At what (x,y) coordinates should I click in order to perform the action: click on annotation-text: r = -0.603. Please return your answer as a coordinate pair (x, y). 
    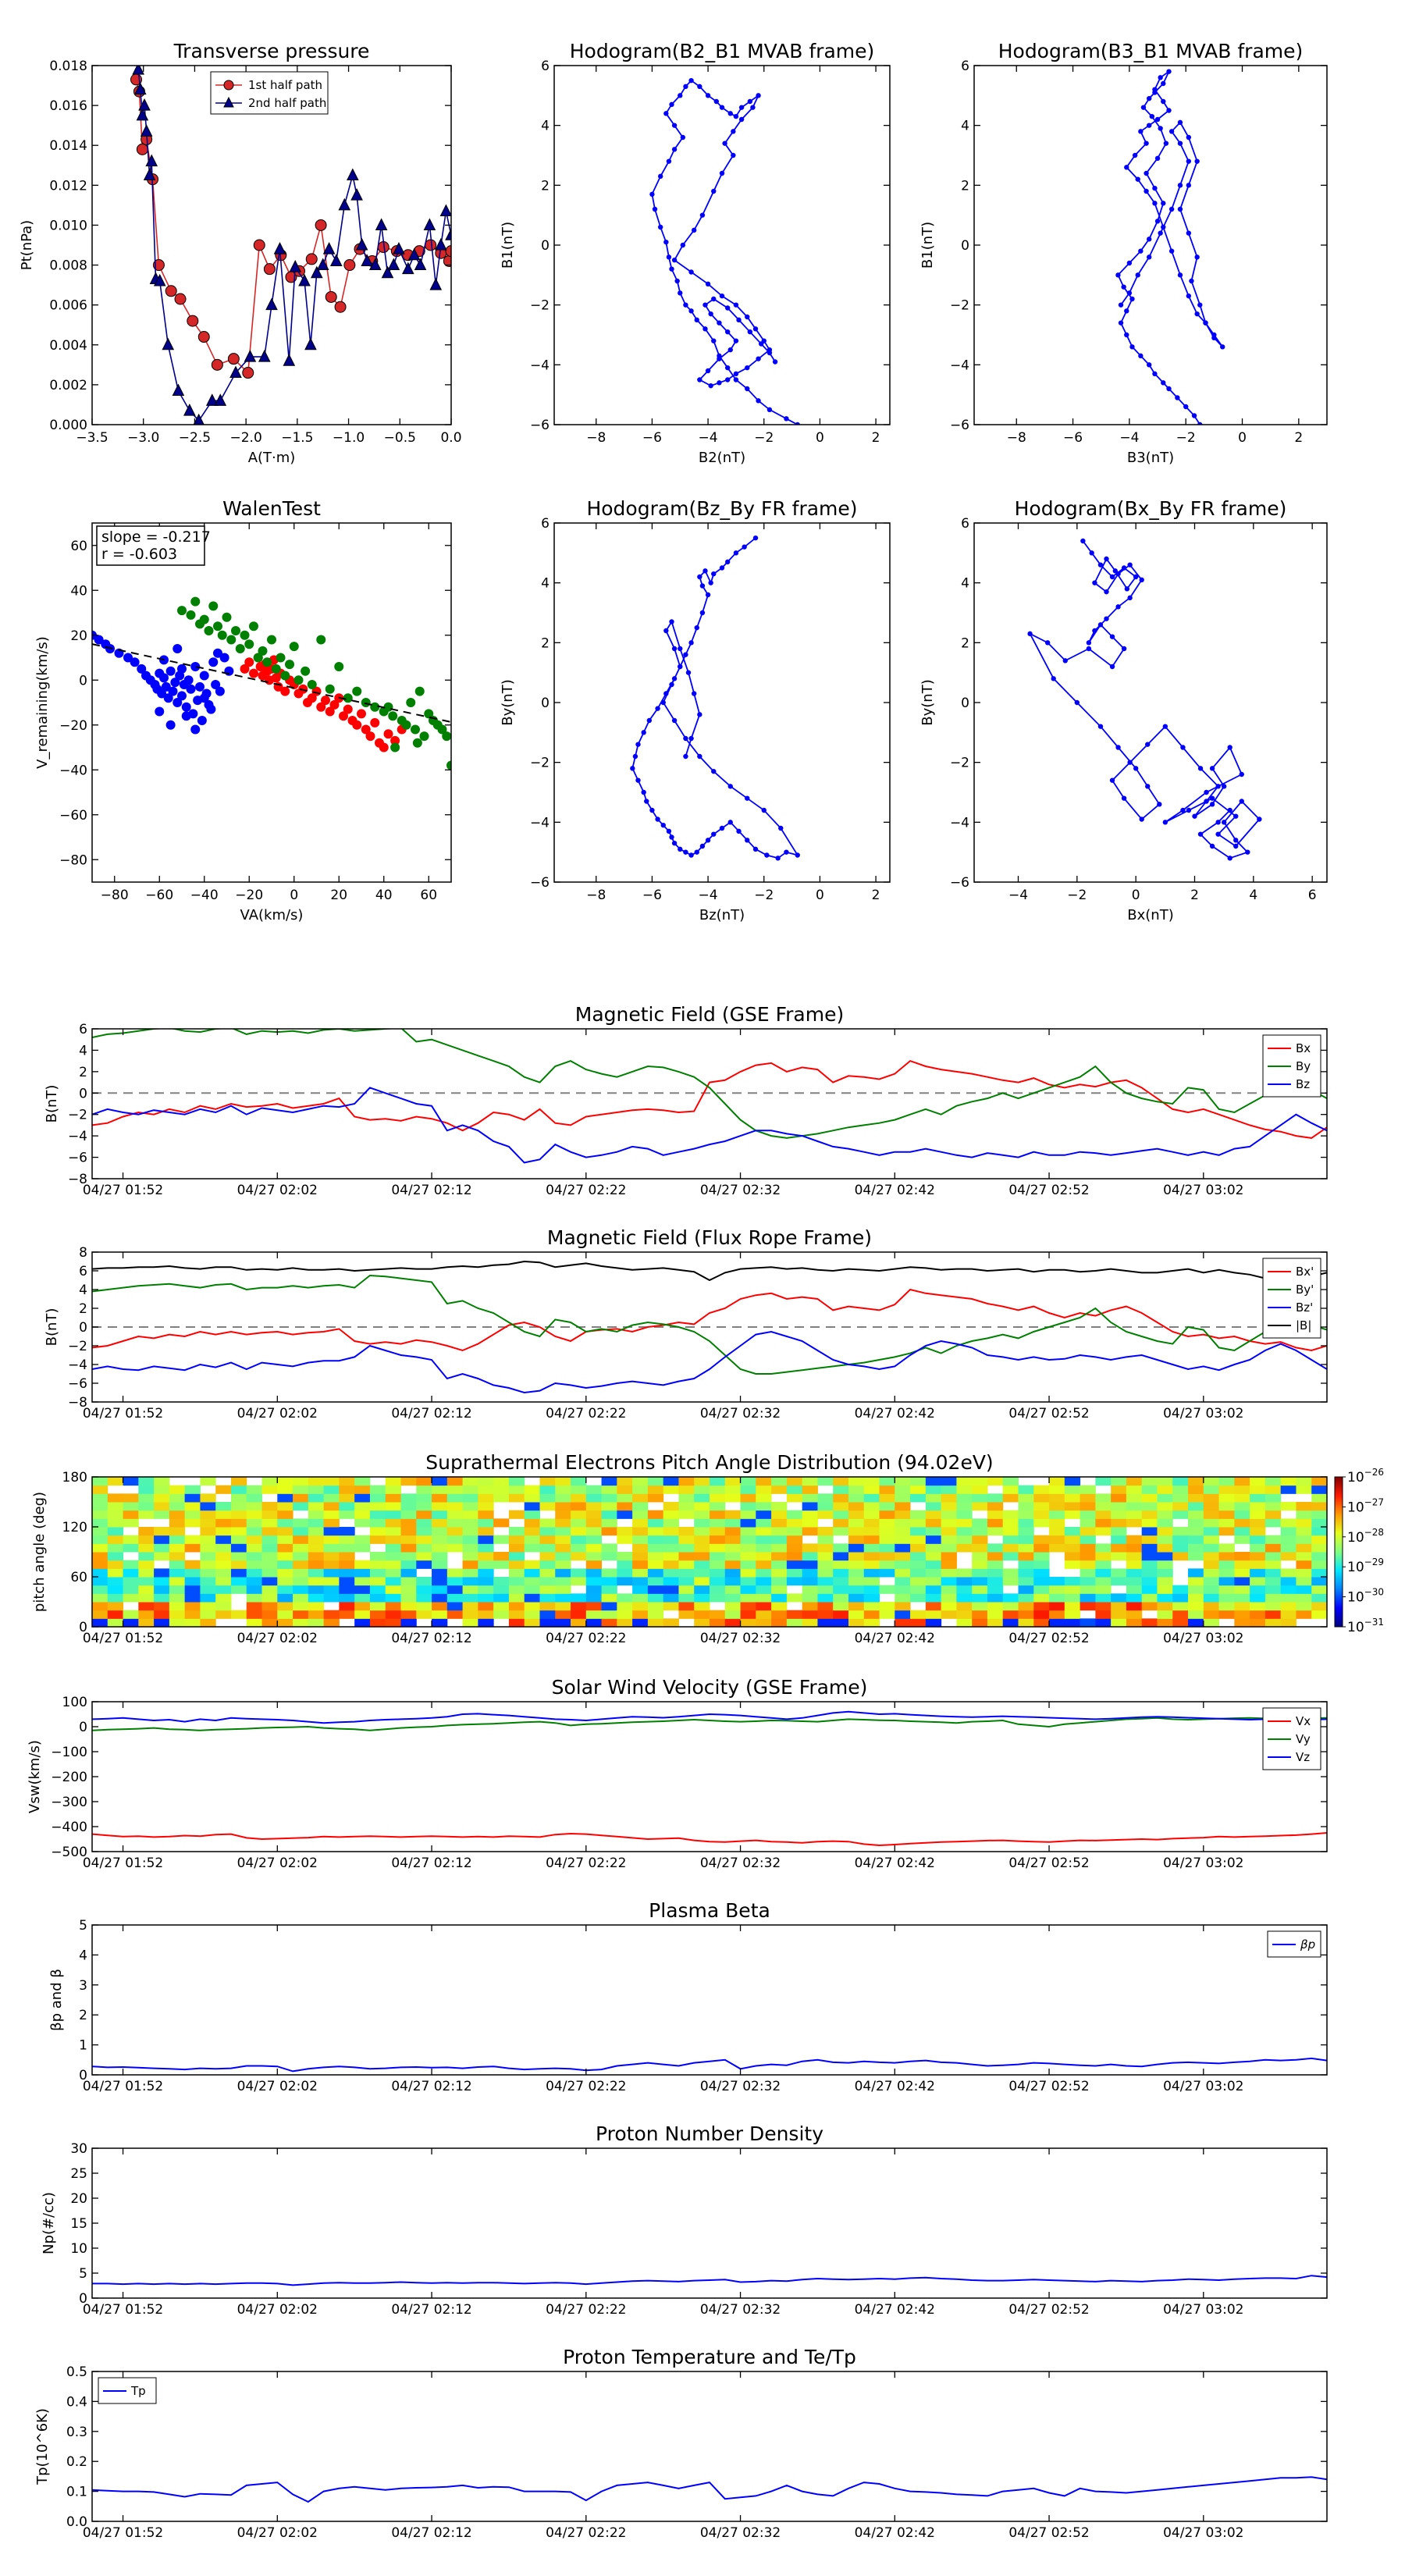
    Looking at the image, I should click on (139, 554).